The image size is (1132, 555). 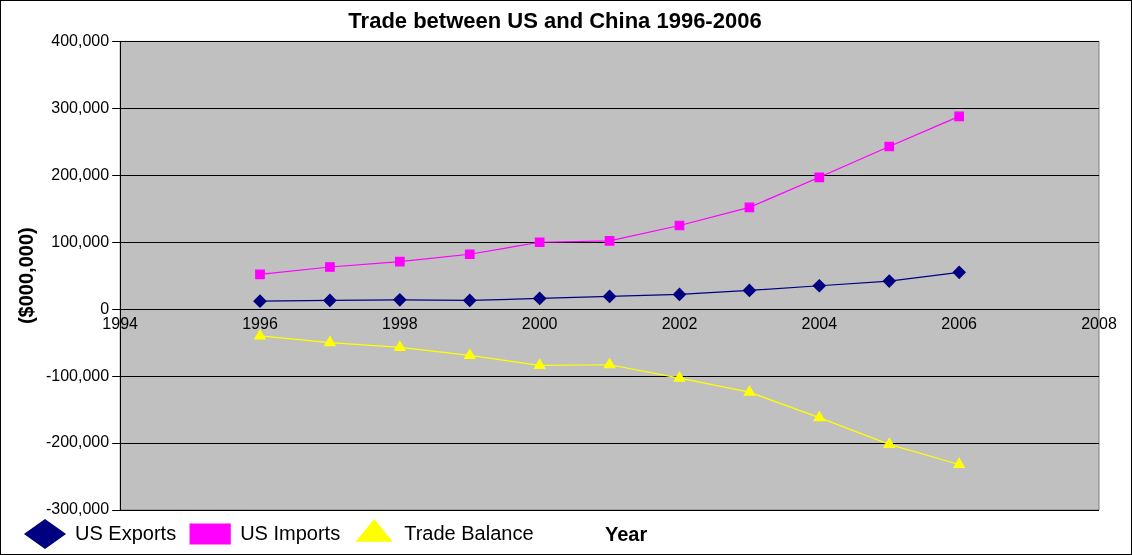 I want to click on x-tick-label: 2004, so click(x=819, y=324).